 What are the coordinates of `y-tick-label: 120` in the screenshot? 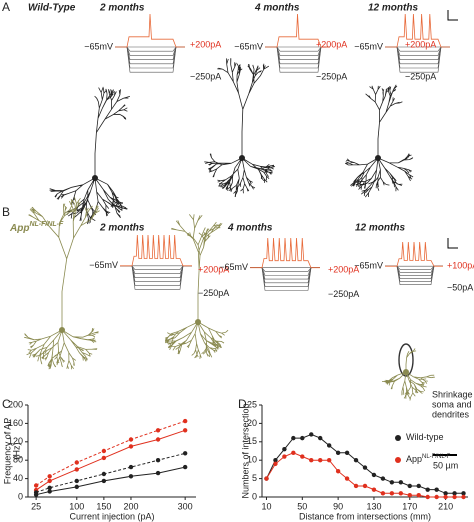 It's located at (15, 441).